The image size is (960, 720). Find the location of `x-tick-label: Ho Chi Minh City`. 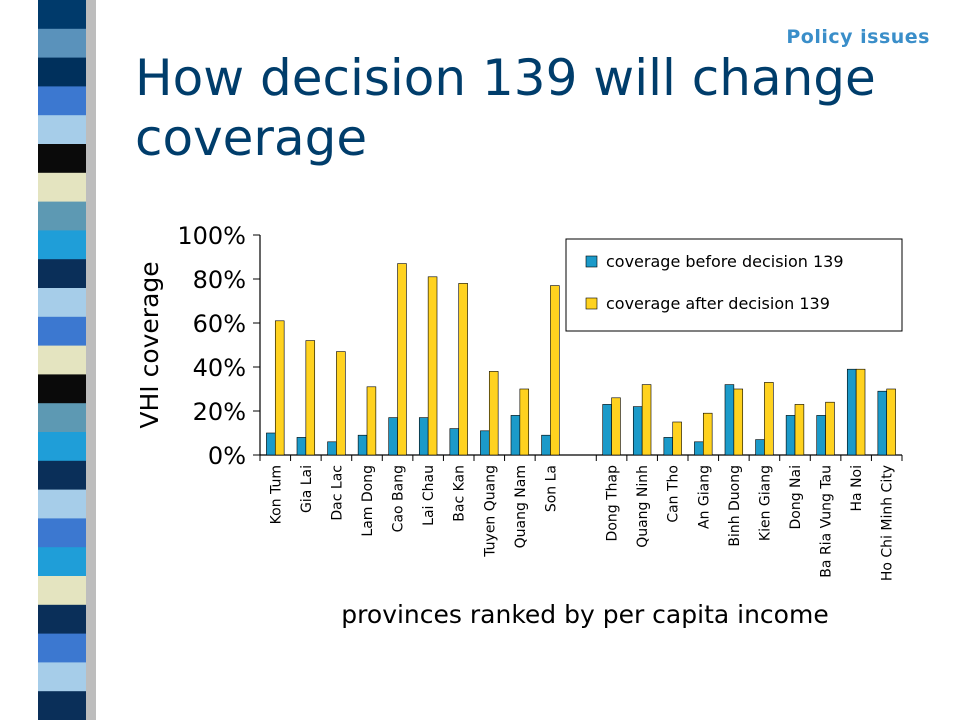

x-tick-label: Ho Chi Minh City is located at coordinates (888, 523).